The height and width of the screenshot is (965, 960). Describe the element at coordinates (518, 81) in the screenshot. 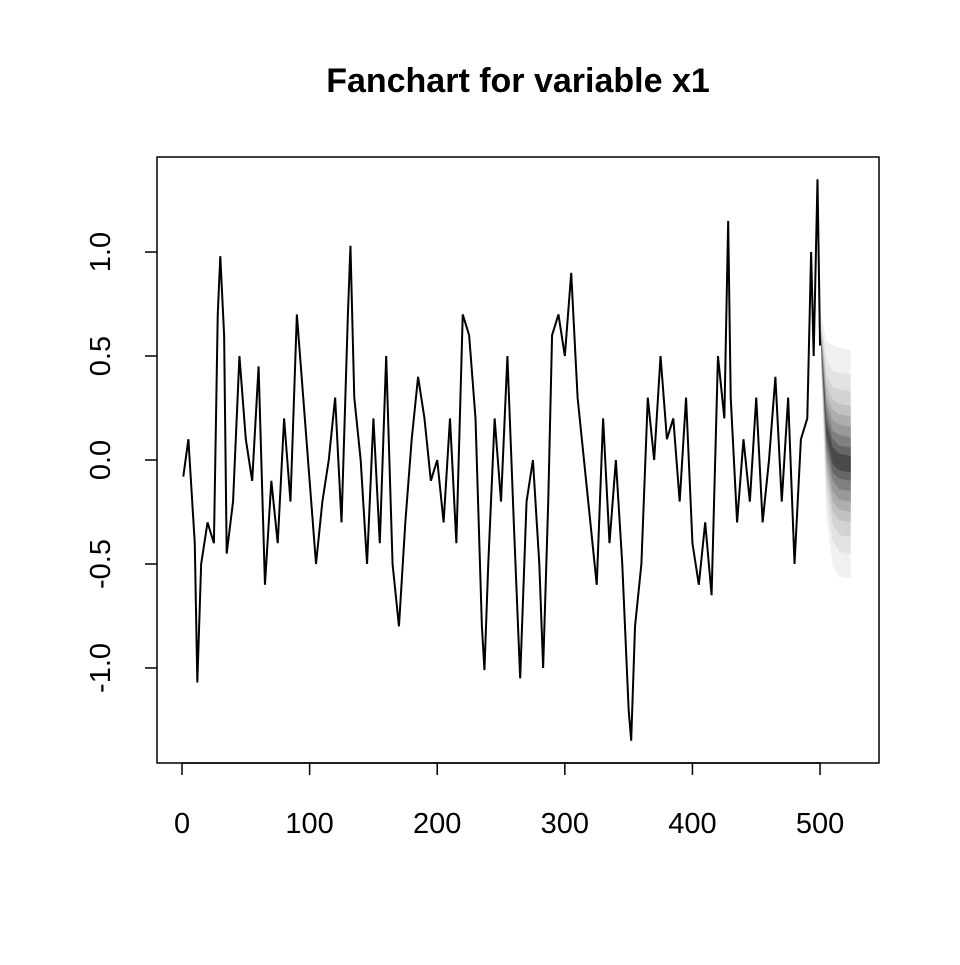

I see `chart-title: Fanchart for variable x1` at that location.